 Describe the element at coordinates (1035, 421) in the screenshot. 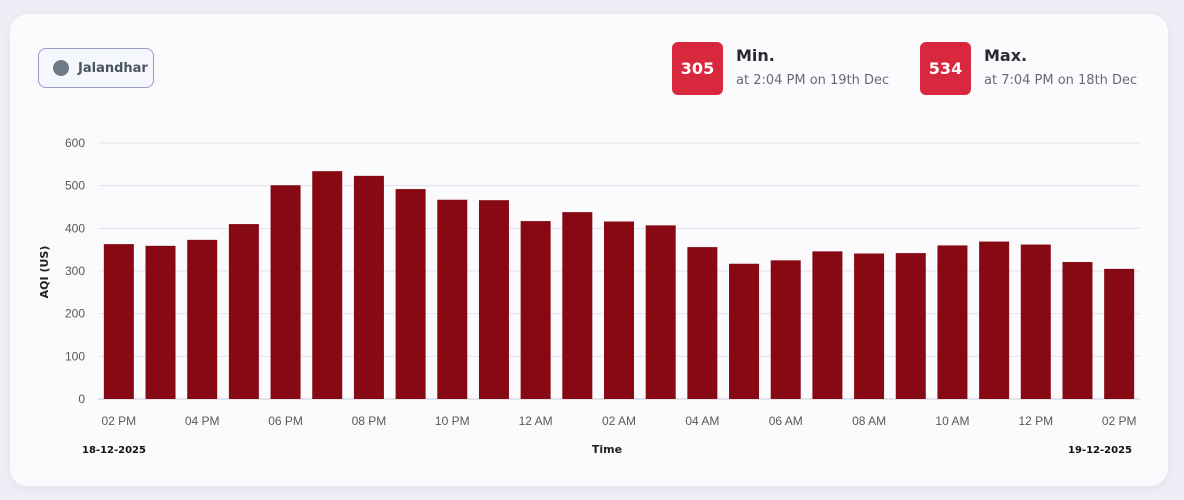

I see `x-tick-label: 12 PM` at that location.